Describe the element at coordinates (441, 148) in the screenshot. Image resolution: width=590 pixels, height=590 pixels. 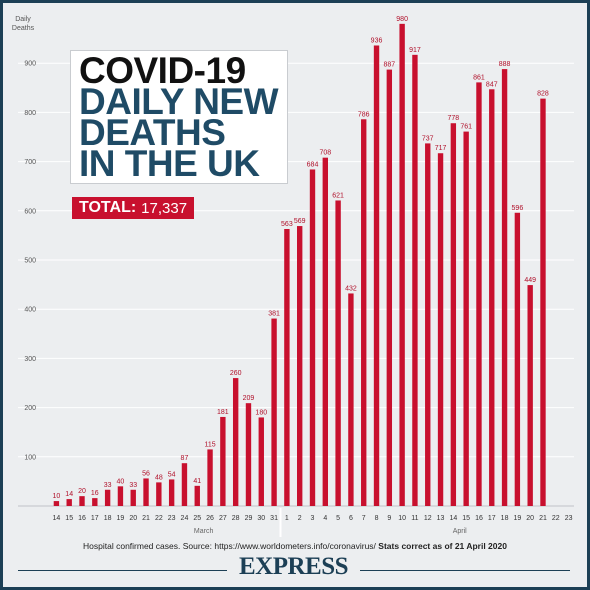
I see `data-label: 717` at that location.